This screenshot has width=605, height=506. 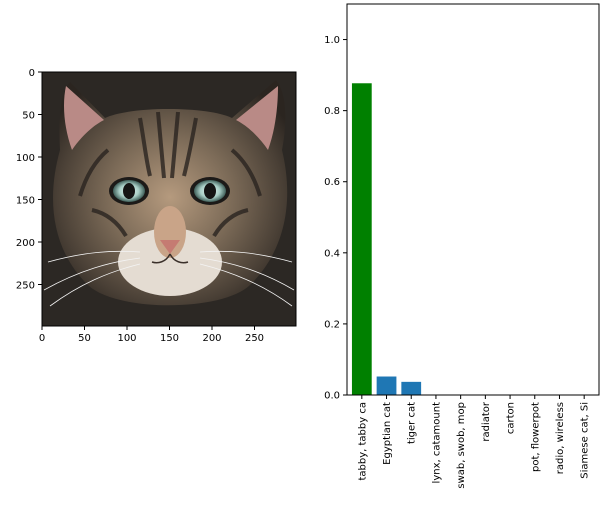 What do you see at coordinates (29, 180) in the screenshot?
I see `image-y-ticks: 0 50 100 150 200 250` at bounding box center [29, 180].